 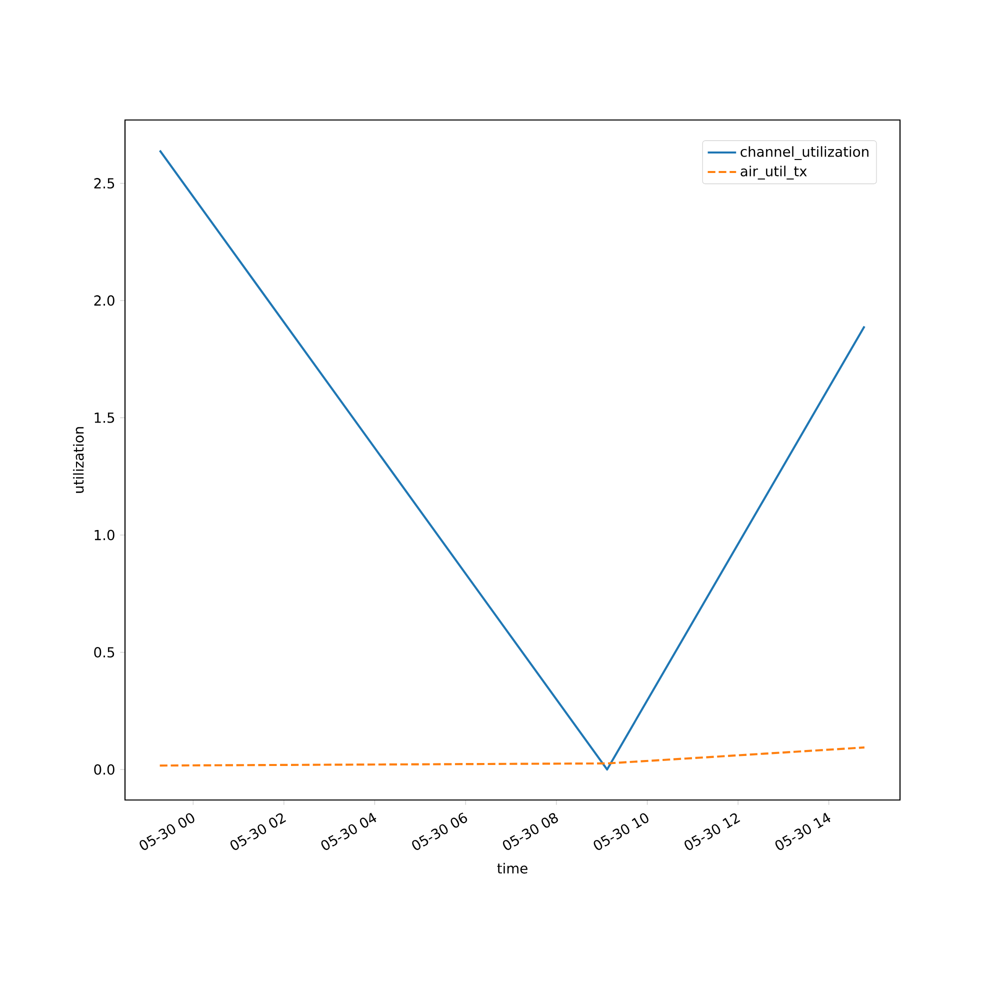 What do you see at coordinates (104, 769) in the screenshot?
I see `y-tick-label: 0.0` at bounding box center [104, 769].